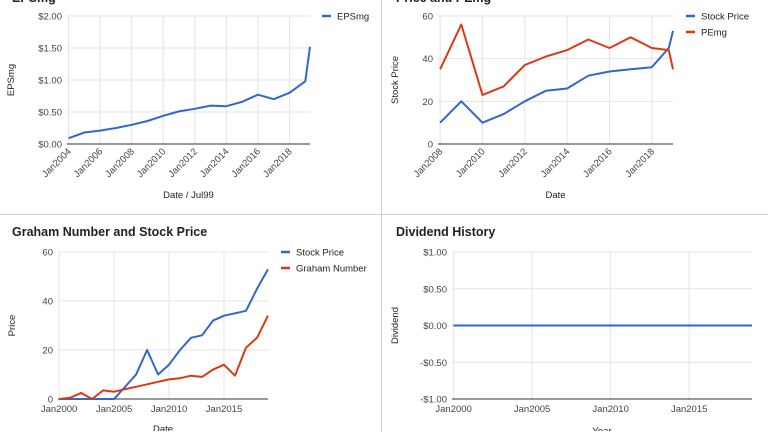 Image resolution: width=768 pixels, height=432 pixels. I want to click on legend-label: PEmg, so click(714, 33).